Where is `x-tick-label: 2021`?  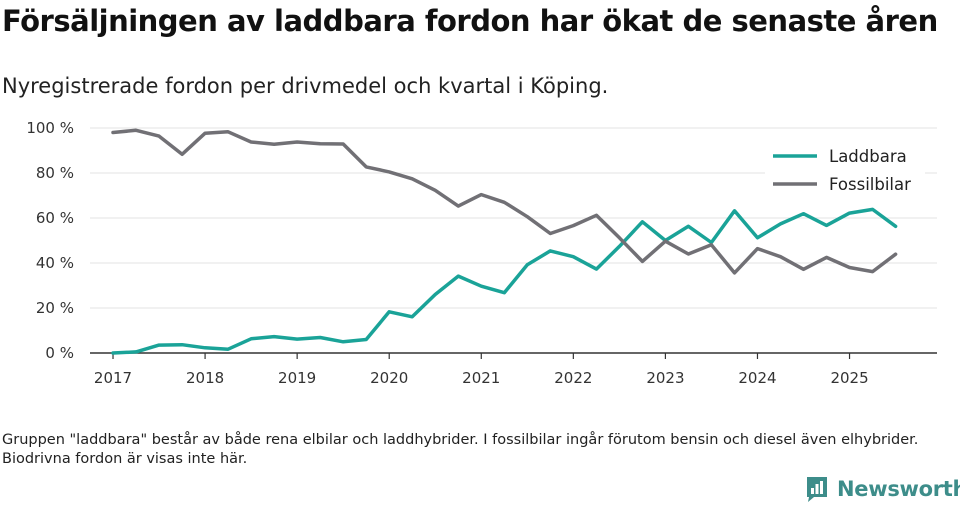 x-tick-label: 2021 is located at coordinates (481, 378).